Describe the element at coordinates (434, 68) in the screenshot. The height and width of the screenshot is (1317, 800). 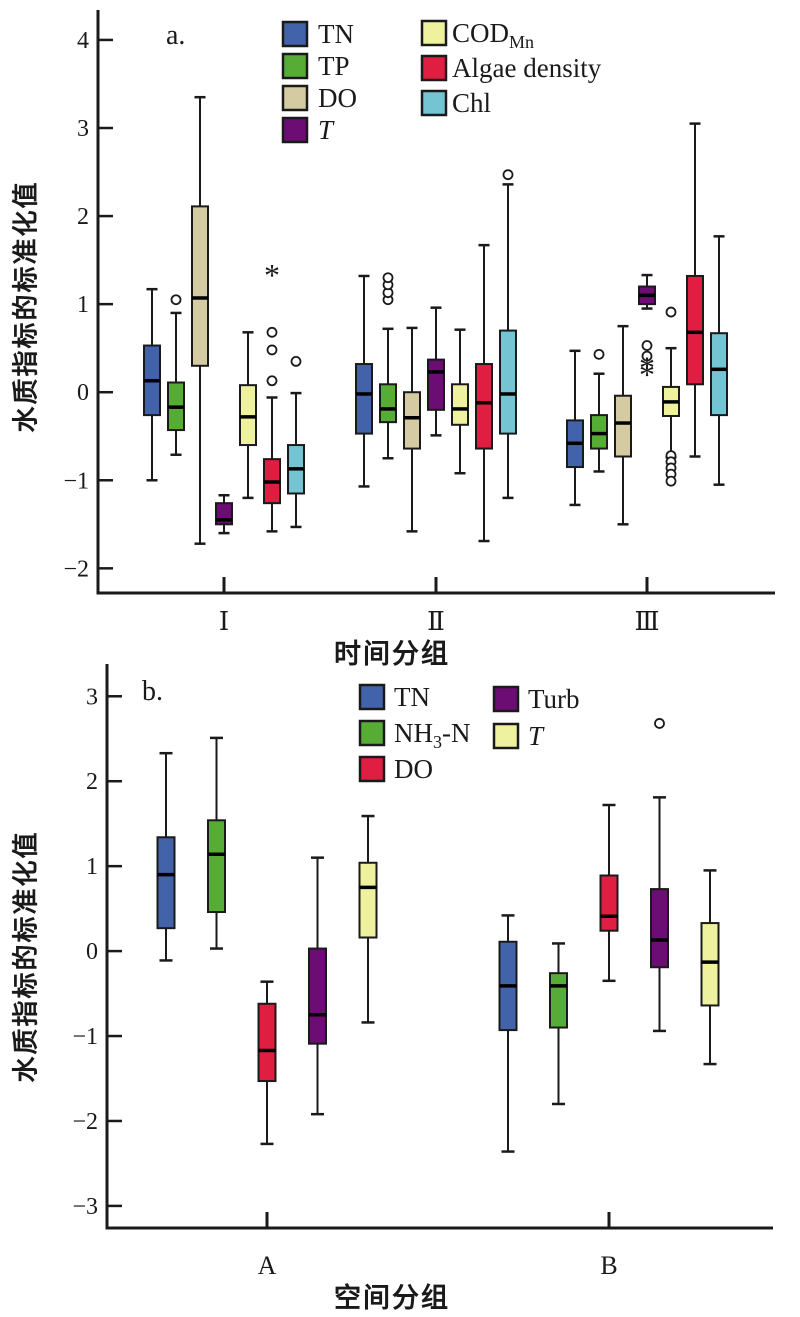
I see `legend-swatch-Algae density` at that location.